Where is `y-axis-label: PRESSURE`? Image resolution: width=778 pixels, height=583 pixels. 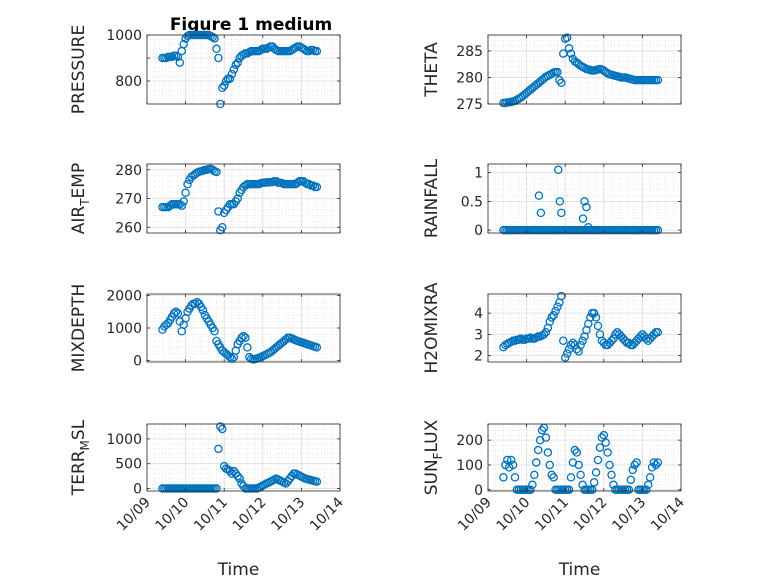
y-axis-label: PRESSURE is located at coordinates (79, 69).